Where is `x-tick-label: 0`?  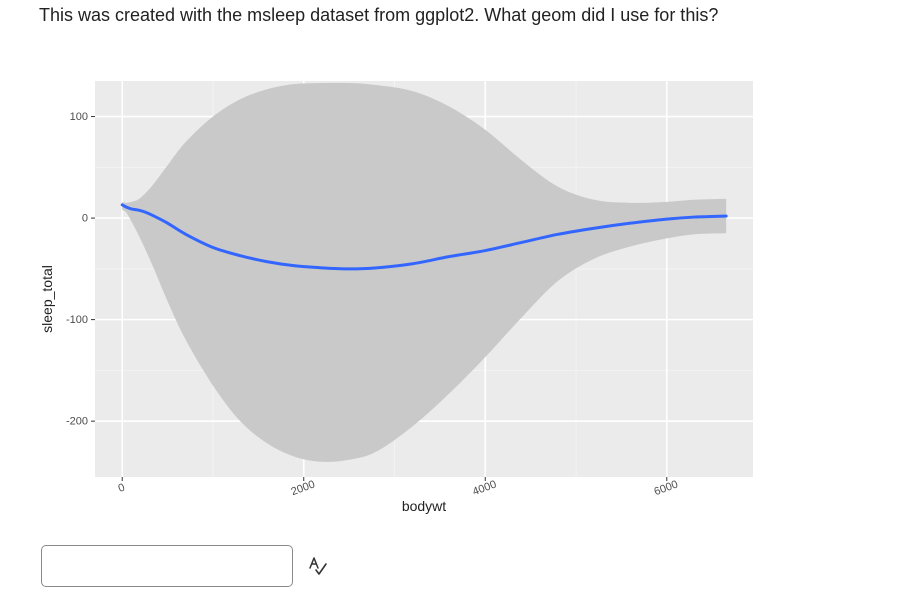 x-tick-label: 0 is located at coordinates (122, 488).